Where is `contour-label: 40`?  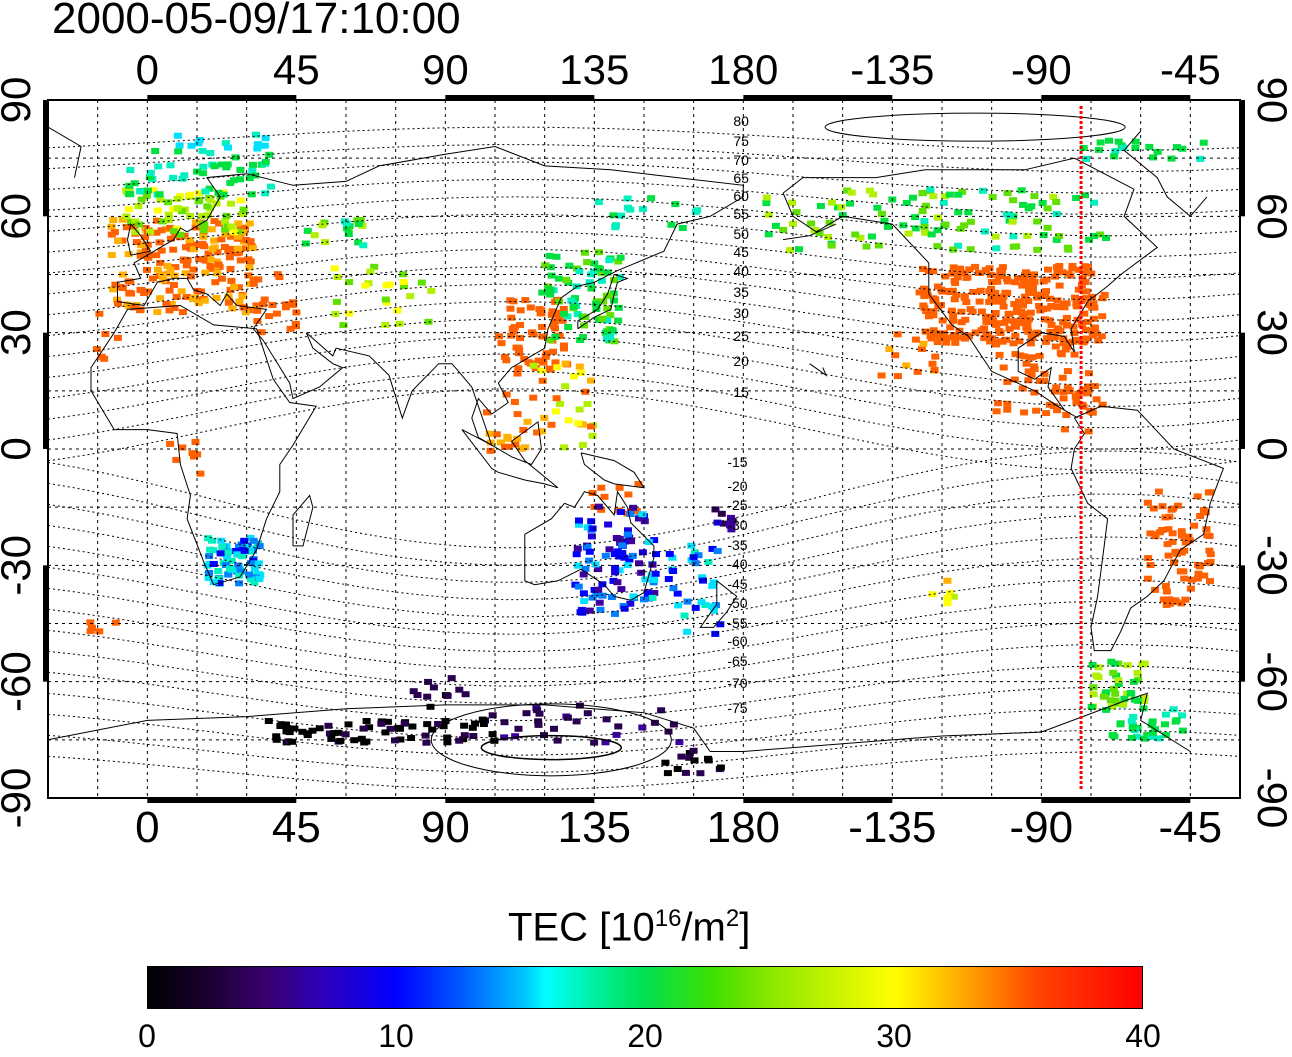
contour-label: 40 is located at coordinates (741, 271).